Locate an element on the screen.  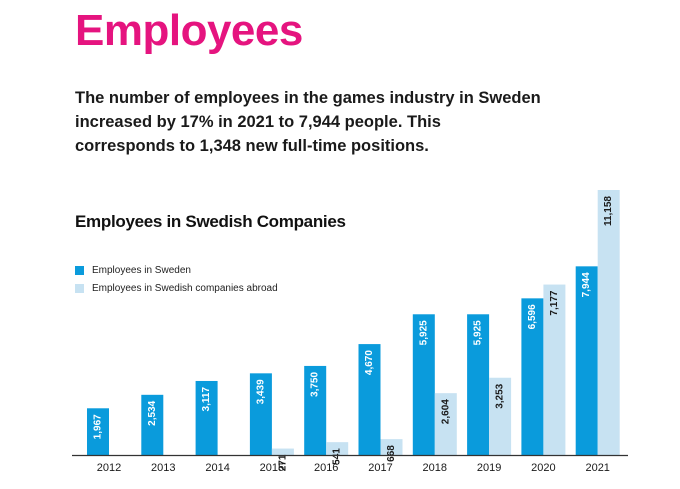
bar-sweden-2021 is located at coordinates (586, 360).